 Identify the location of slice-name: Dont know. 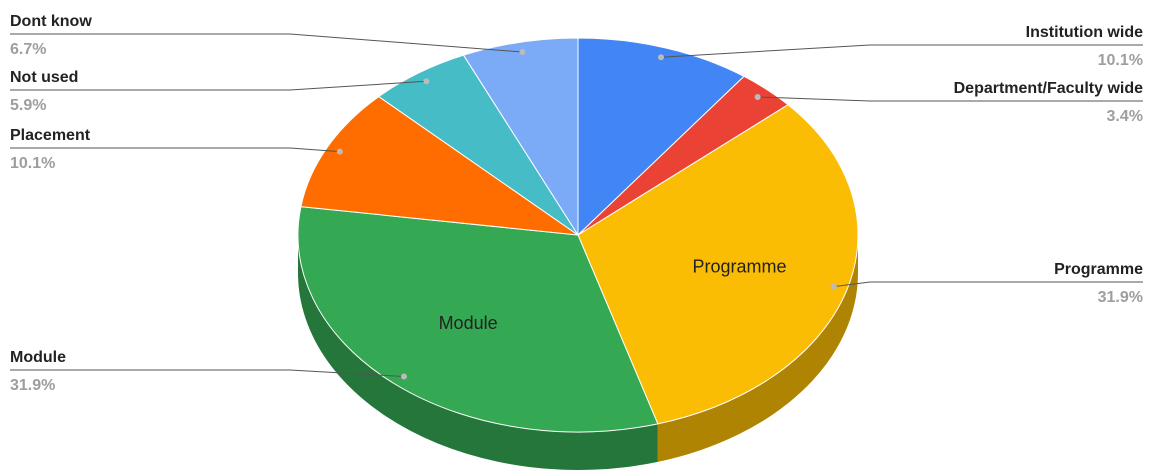
(51, 21).